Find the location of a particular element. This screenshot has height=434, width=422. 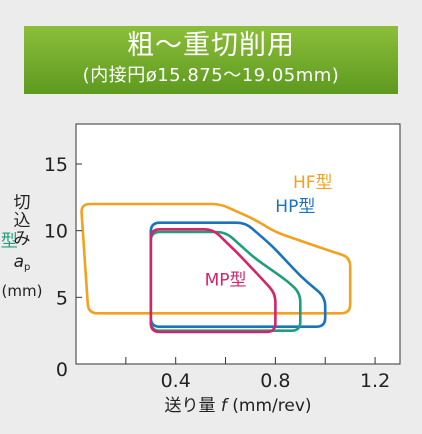

y-axis-label-line-3: ap is located at coordinates (22, 262).